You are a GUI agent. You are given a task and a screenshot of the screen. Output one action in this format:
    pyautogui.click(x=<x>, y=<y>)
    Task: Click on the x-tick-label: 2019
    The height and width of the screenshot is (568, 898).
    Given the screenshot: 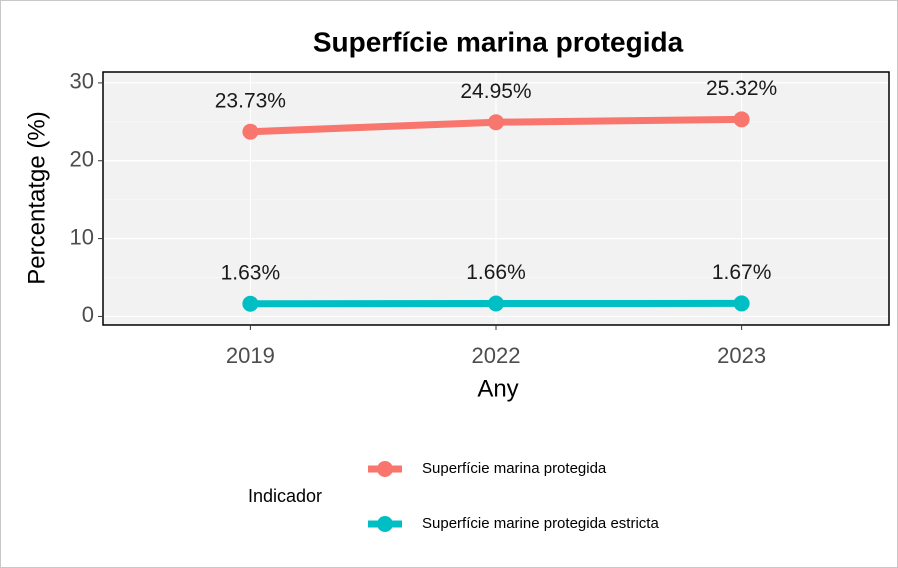 What is the action you would take?
    pyautogui.click(x=250, y=355)
    